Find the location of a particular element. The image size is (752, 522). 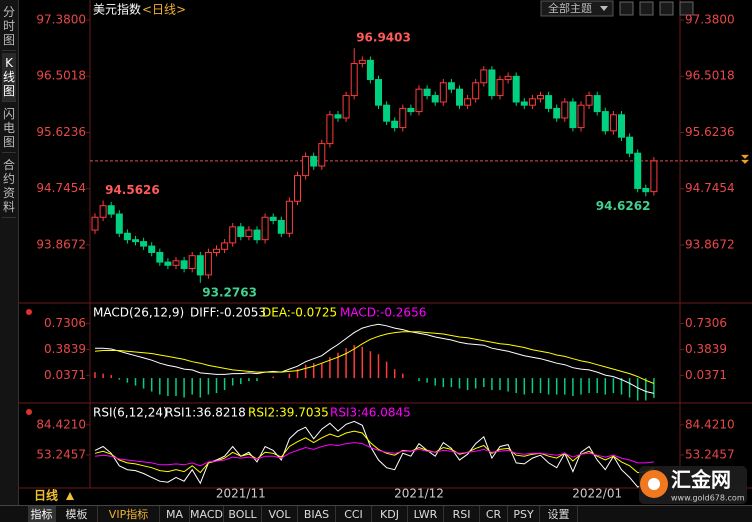

price-annotation: 93.2763 is located at coordinates (229, 292).